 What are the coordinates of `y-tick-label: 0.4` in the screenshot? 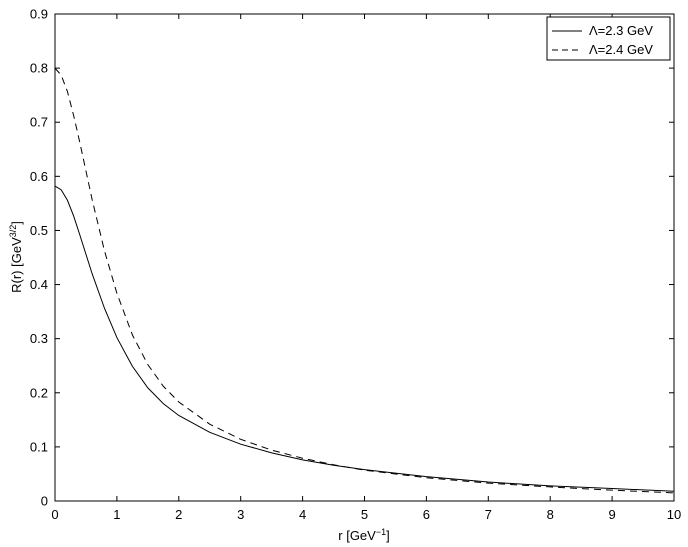 It's located at (39, 284).